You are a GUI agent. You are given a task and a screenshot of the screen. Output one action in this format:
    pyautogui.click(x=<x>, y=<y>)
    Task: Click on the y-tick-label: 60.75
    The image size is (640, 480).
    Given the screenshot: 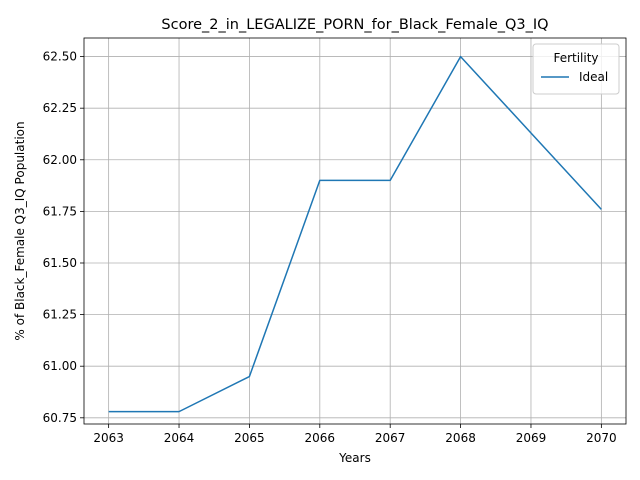 What is the action you would take?
    pyautogui.click(x=60, y=418)
    